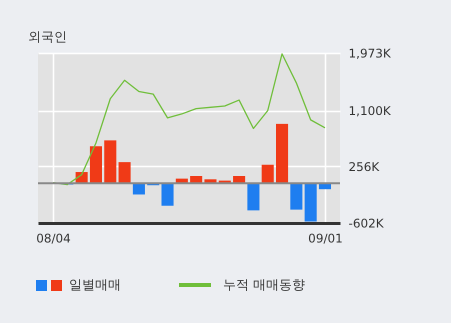 Image resolution: width=451 pixels, height=323 pixels. Describe the element at coordinates (366, 223) in the screenshot. I see `y-tick-label: -602K` at that location.